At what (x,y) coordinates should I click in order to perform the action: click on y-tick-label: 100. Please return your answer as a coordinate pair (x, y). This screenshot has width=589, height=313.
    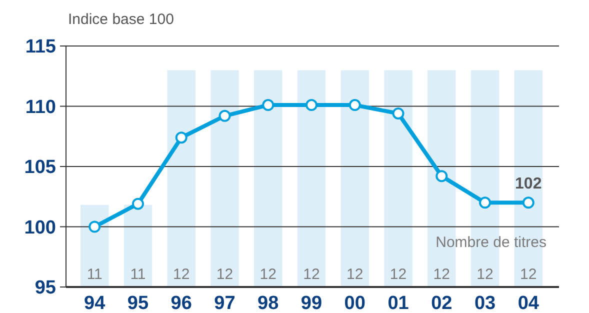
    Looking at the image, I should click on (40, 227).